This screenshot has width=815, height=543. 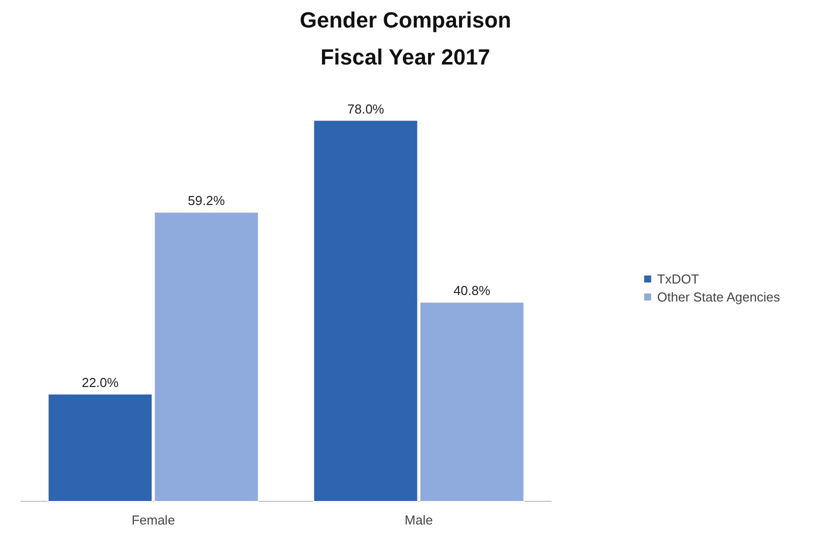 What do you see at coordinates (718, 296) in the screenshot?
I see `legend-label: Other State Agencies` at bounding box center [718, 296].